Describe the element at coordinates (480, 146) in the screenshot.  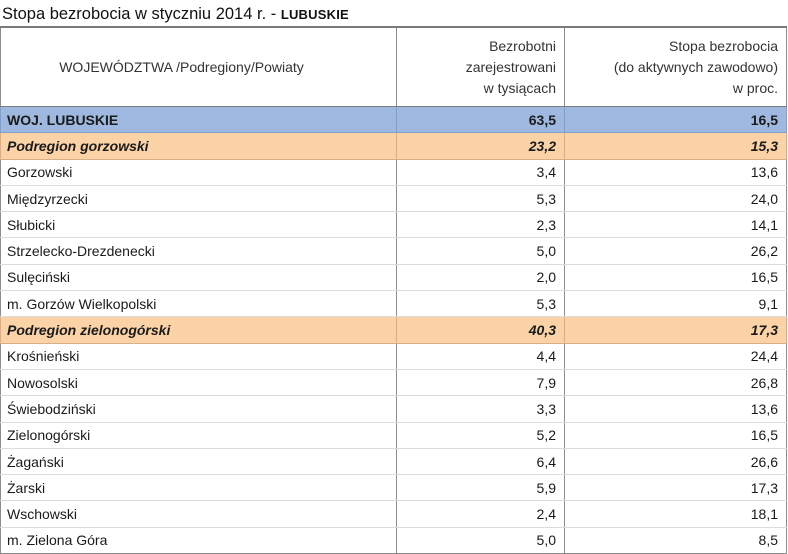
I see `row-registered: 23,2` at that location.